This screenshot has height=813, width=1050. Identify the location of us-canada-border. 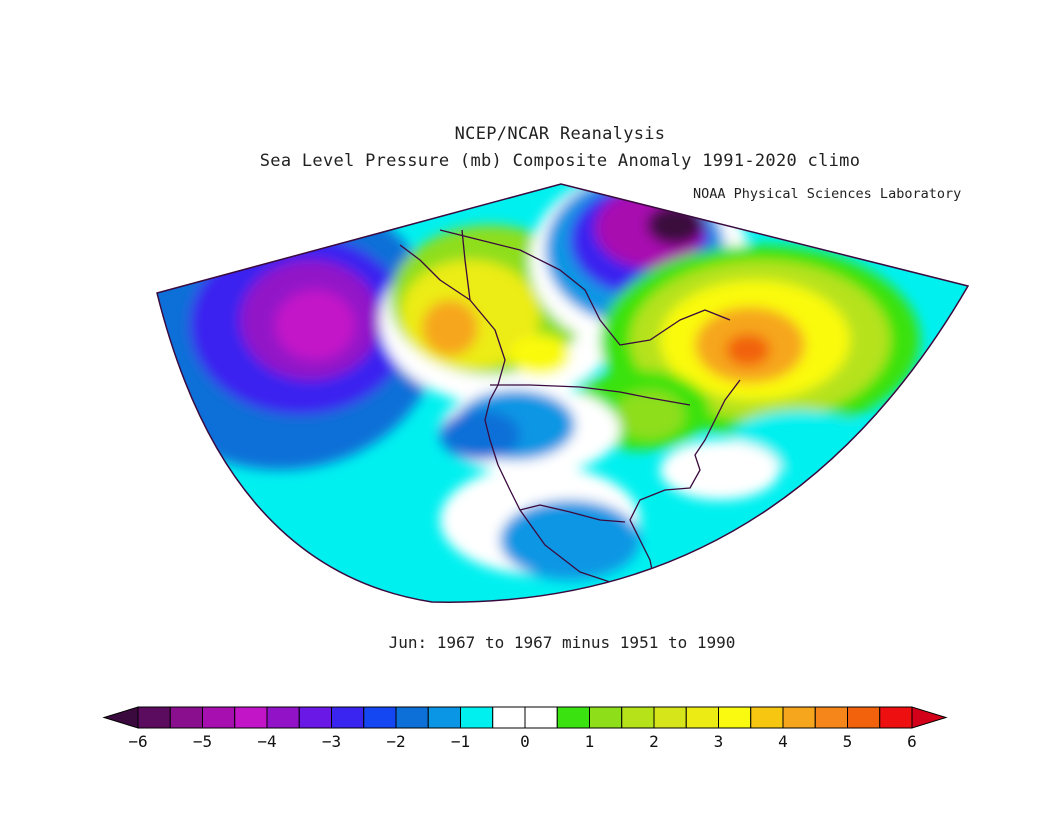
(590, 395).